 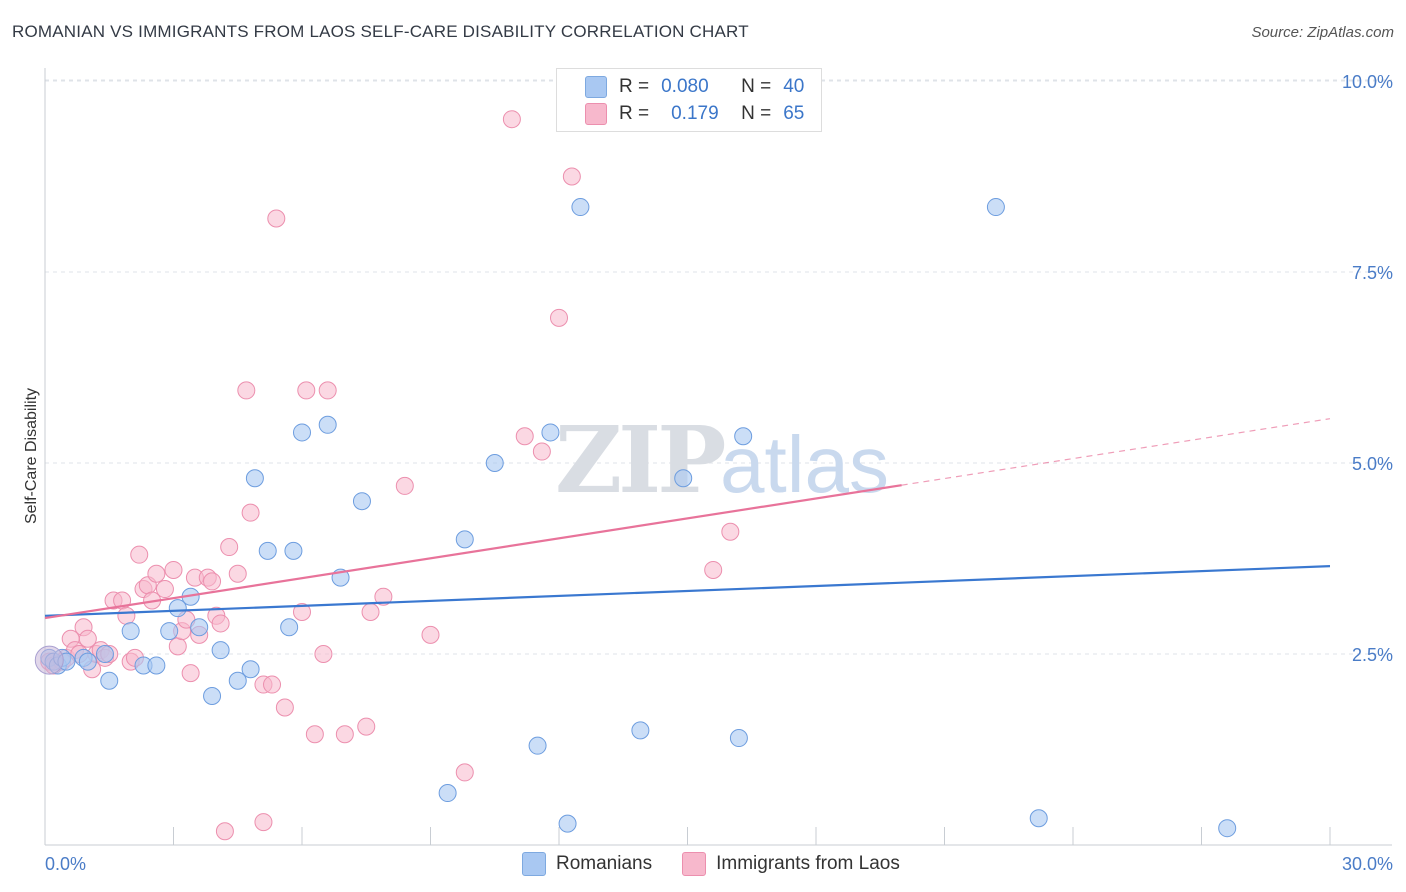 What do you see at coordinates (685, 86) in the screenshot?
I see `legend-r-value: 0.080` at bounding box center [685, 86].